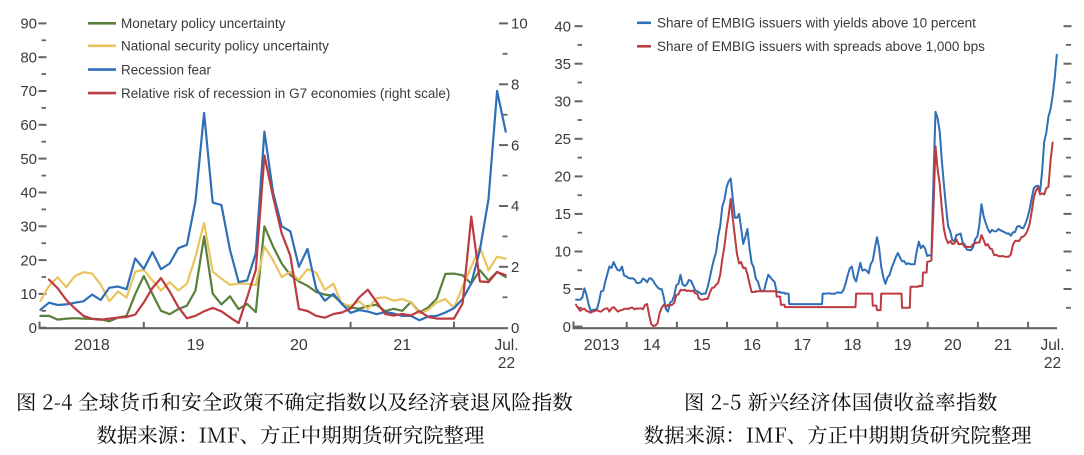 This screenshot has width=1084, height=455. What do you see at coordinates (28, 24) in the screenshot?
I see `svg-text: 90` at bounding box center [28, 24].